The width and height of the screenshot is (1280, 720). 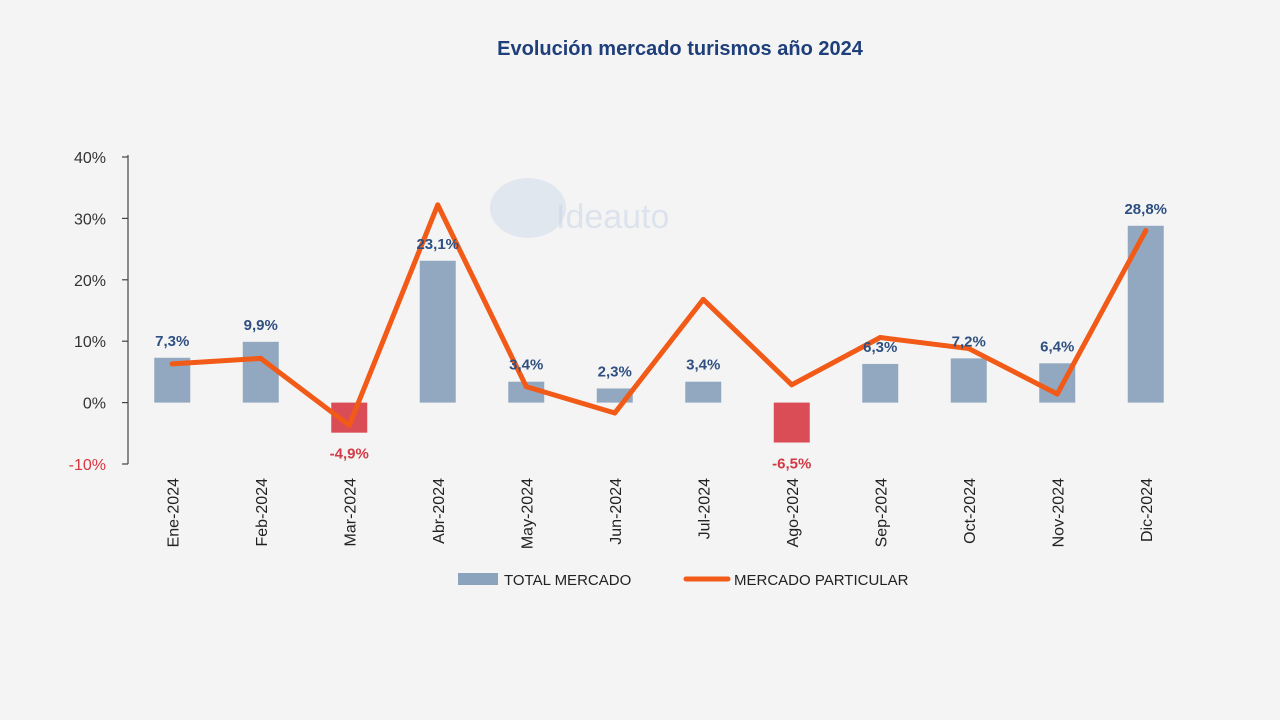 I want to click on x-tick-label: Dic-2024, so click(x=1147, y=510).